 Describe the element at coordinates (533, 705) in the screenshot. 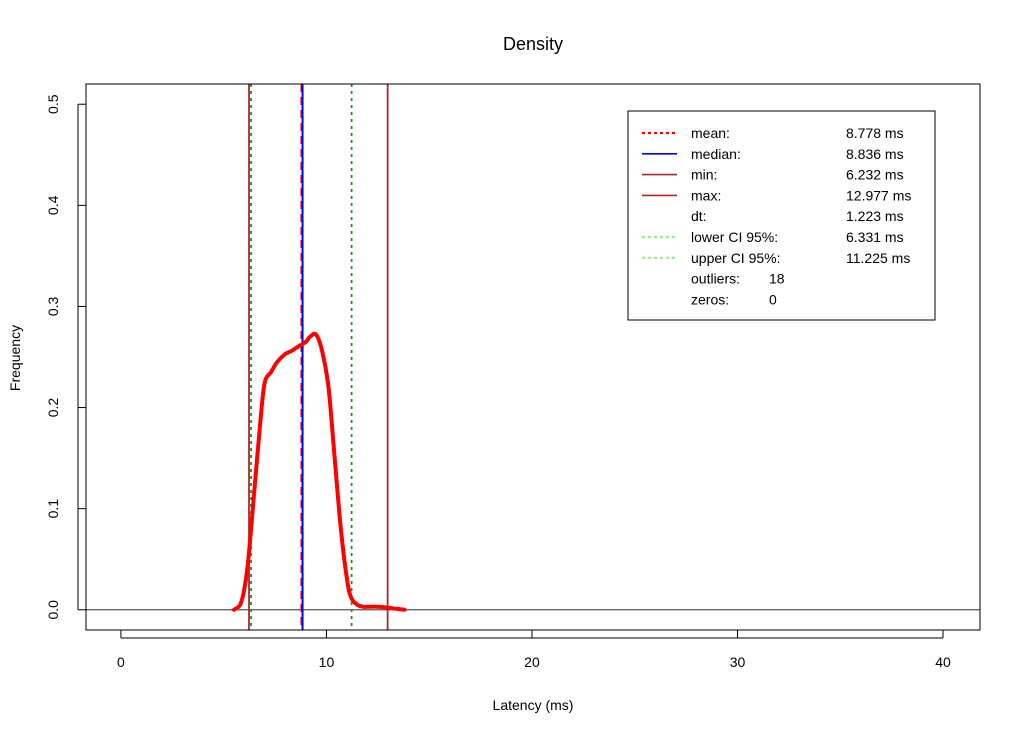

I see `x-axis-label: Latency (ms)` at that location.